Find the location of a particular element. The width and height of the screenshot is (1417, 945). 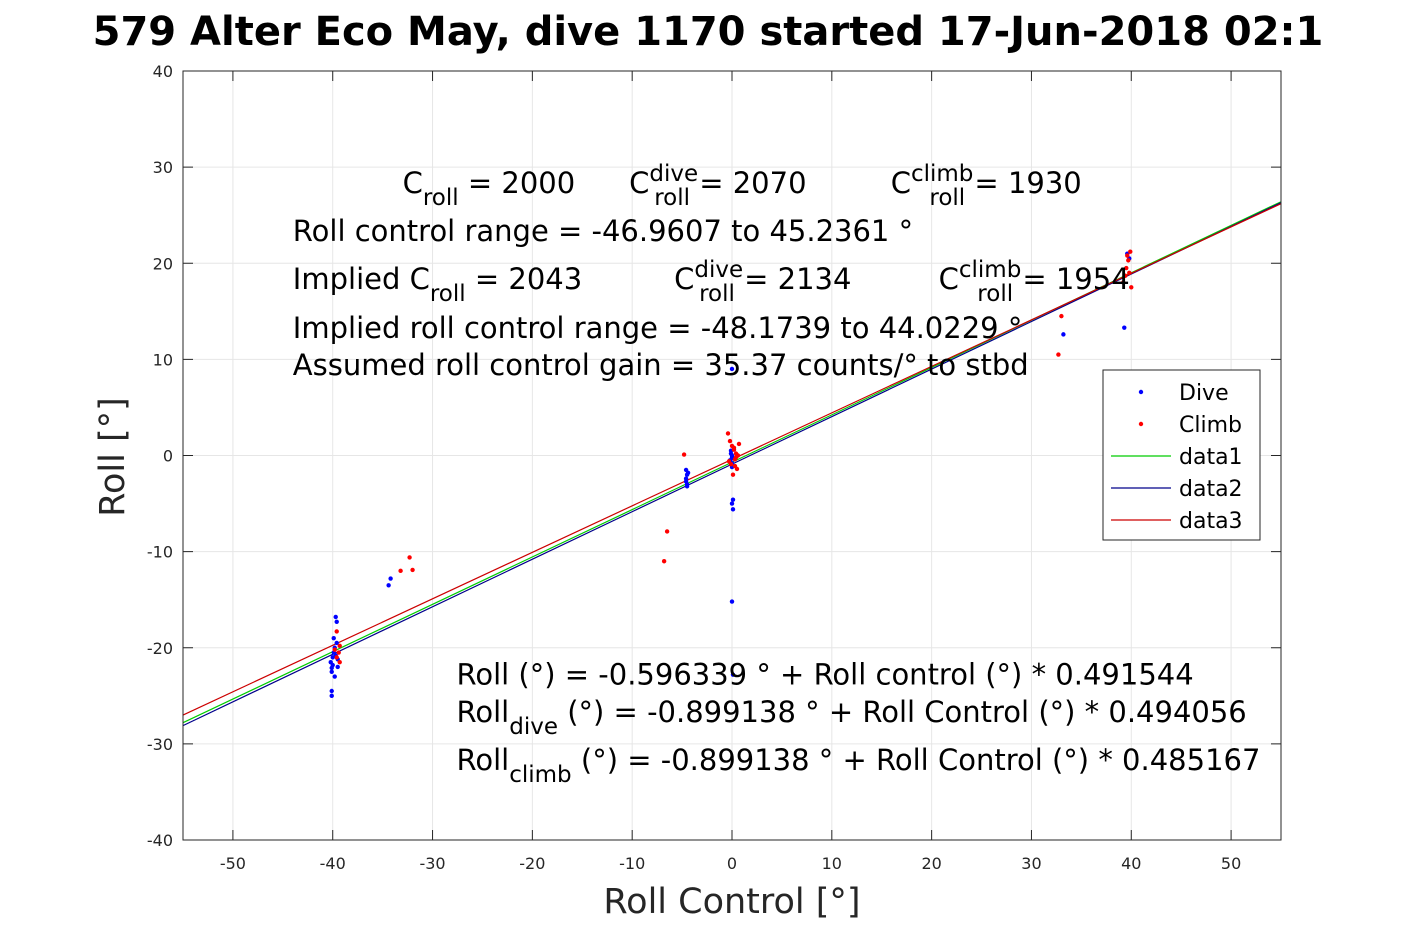

legend-box is located at coordinates (1181, 455).